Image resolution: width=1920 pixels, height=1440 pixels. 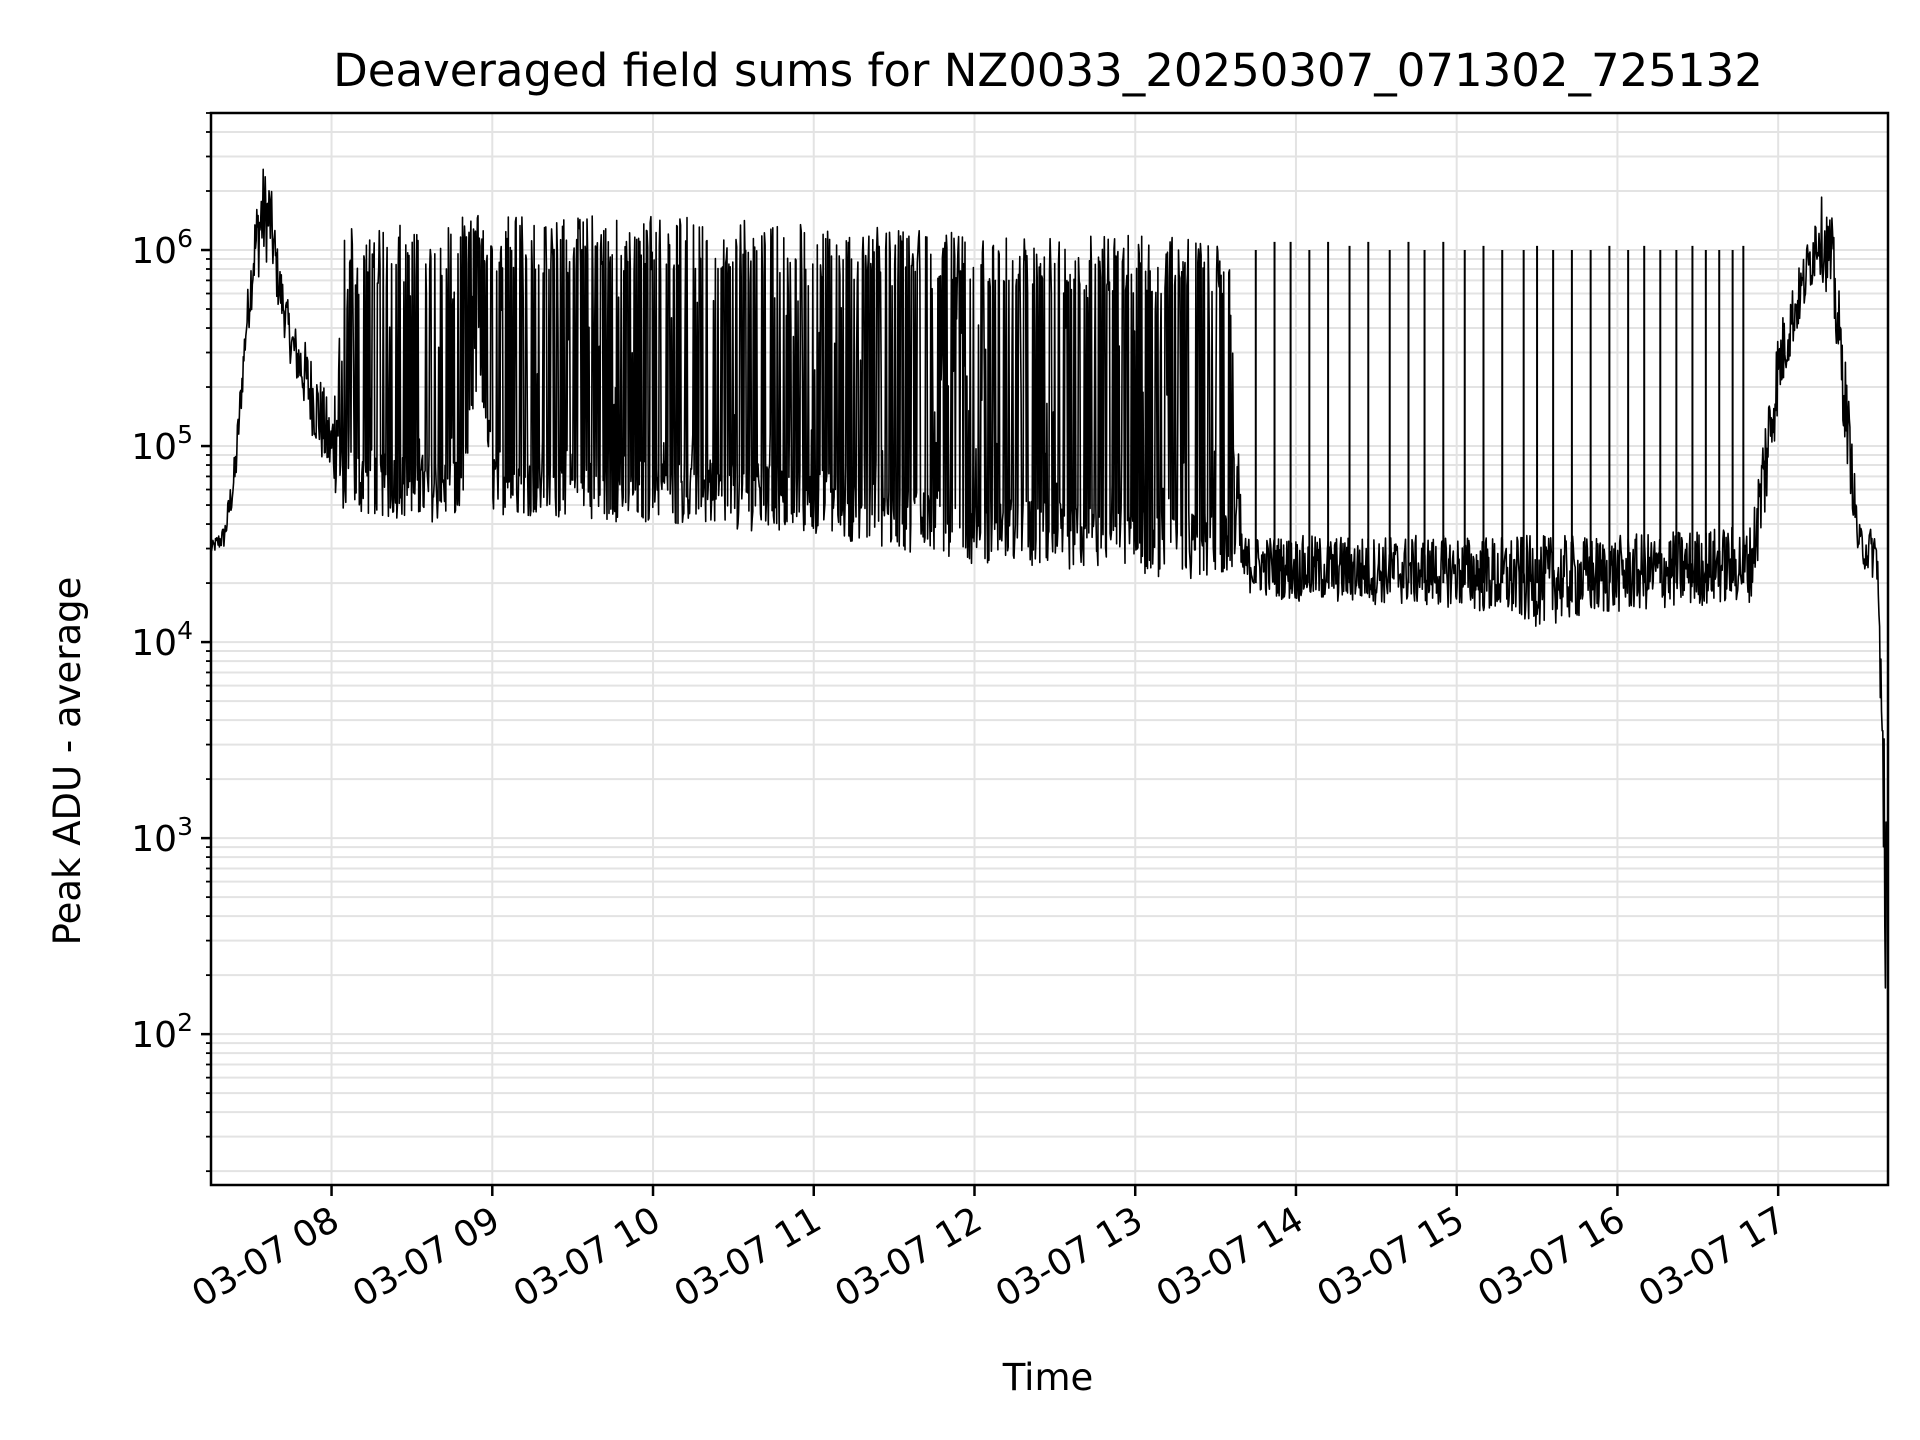 I want to click on x-tick-label: 03-07 16, so click(x=1551, y=1257).